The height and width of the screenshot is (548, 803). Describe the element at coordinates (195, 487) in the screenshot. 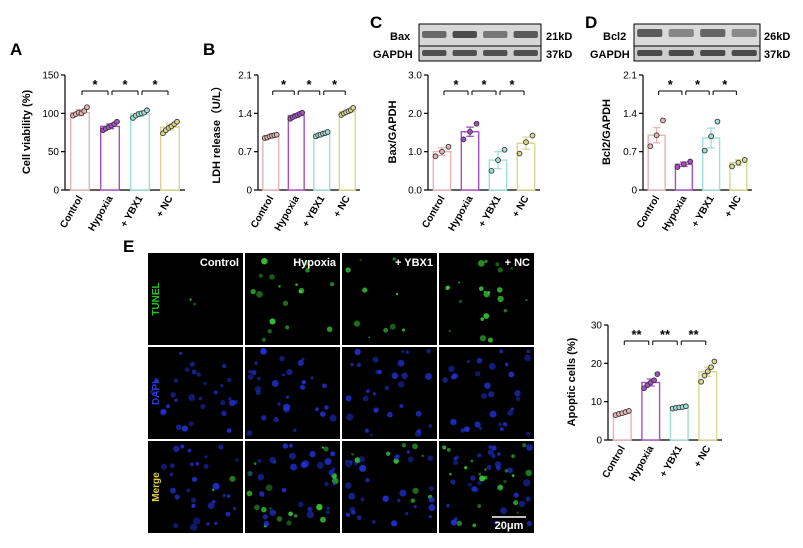

I see `micrograph-merge-control` at that location.